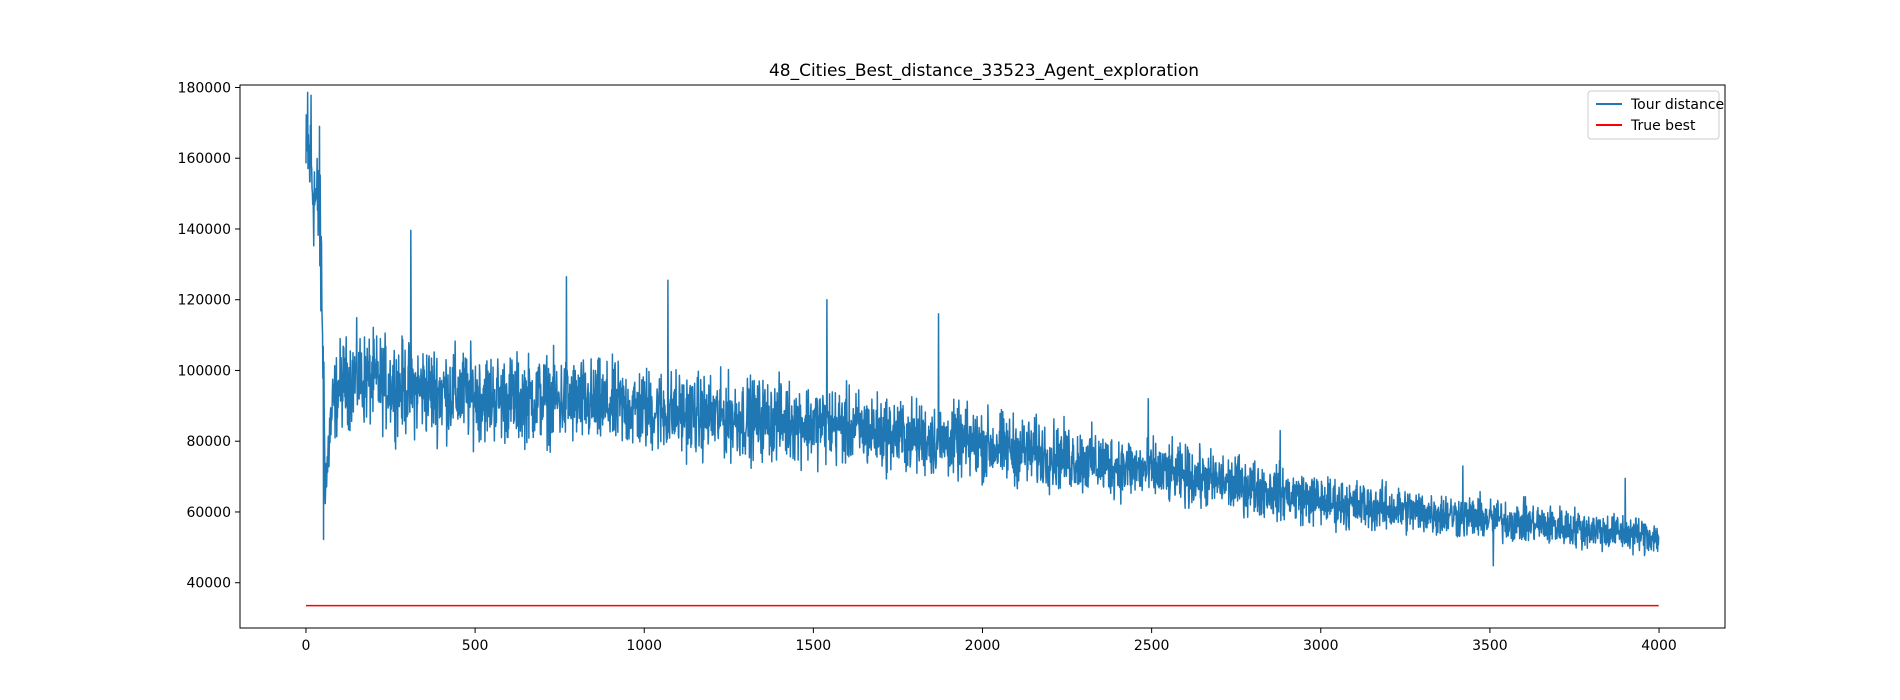 The height and width of the screenshot is (700, 1900). What do you see at coordinates (1663, 126) in the screenshot?
I see `legend-label: True best` at bounding box center [1663, 126].